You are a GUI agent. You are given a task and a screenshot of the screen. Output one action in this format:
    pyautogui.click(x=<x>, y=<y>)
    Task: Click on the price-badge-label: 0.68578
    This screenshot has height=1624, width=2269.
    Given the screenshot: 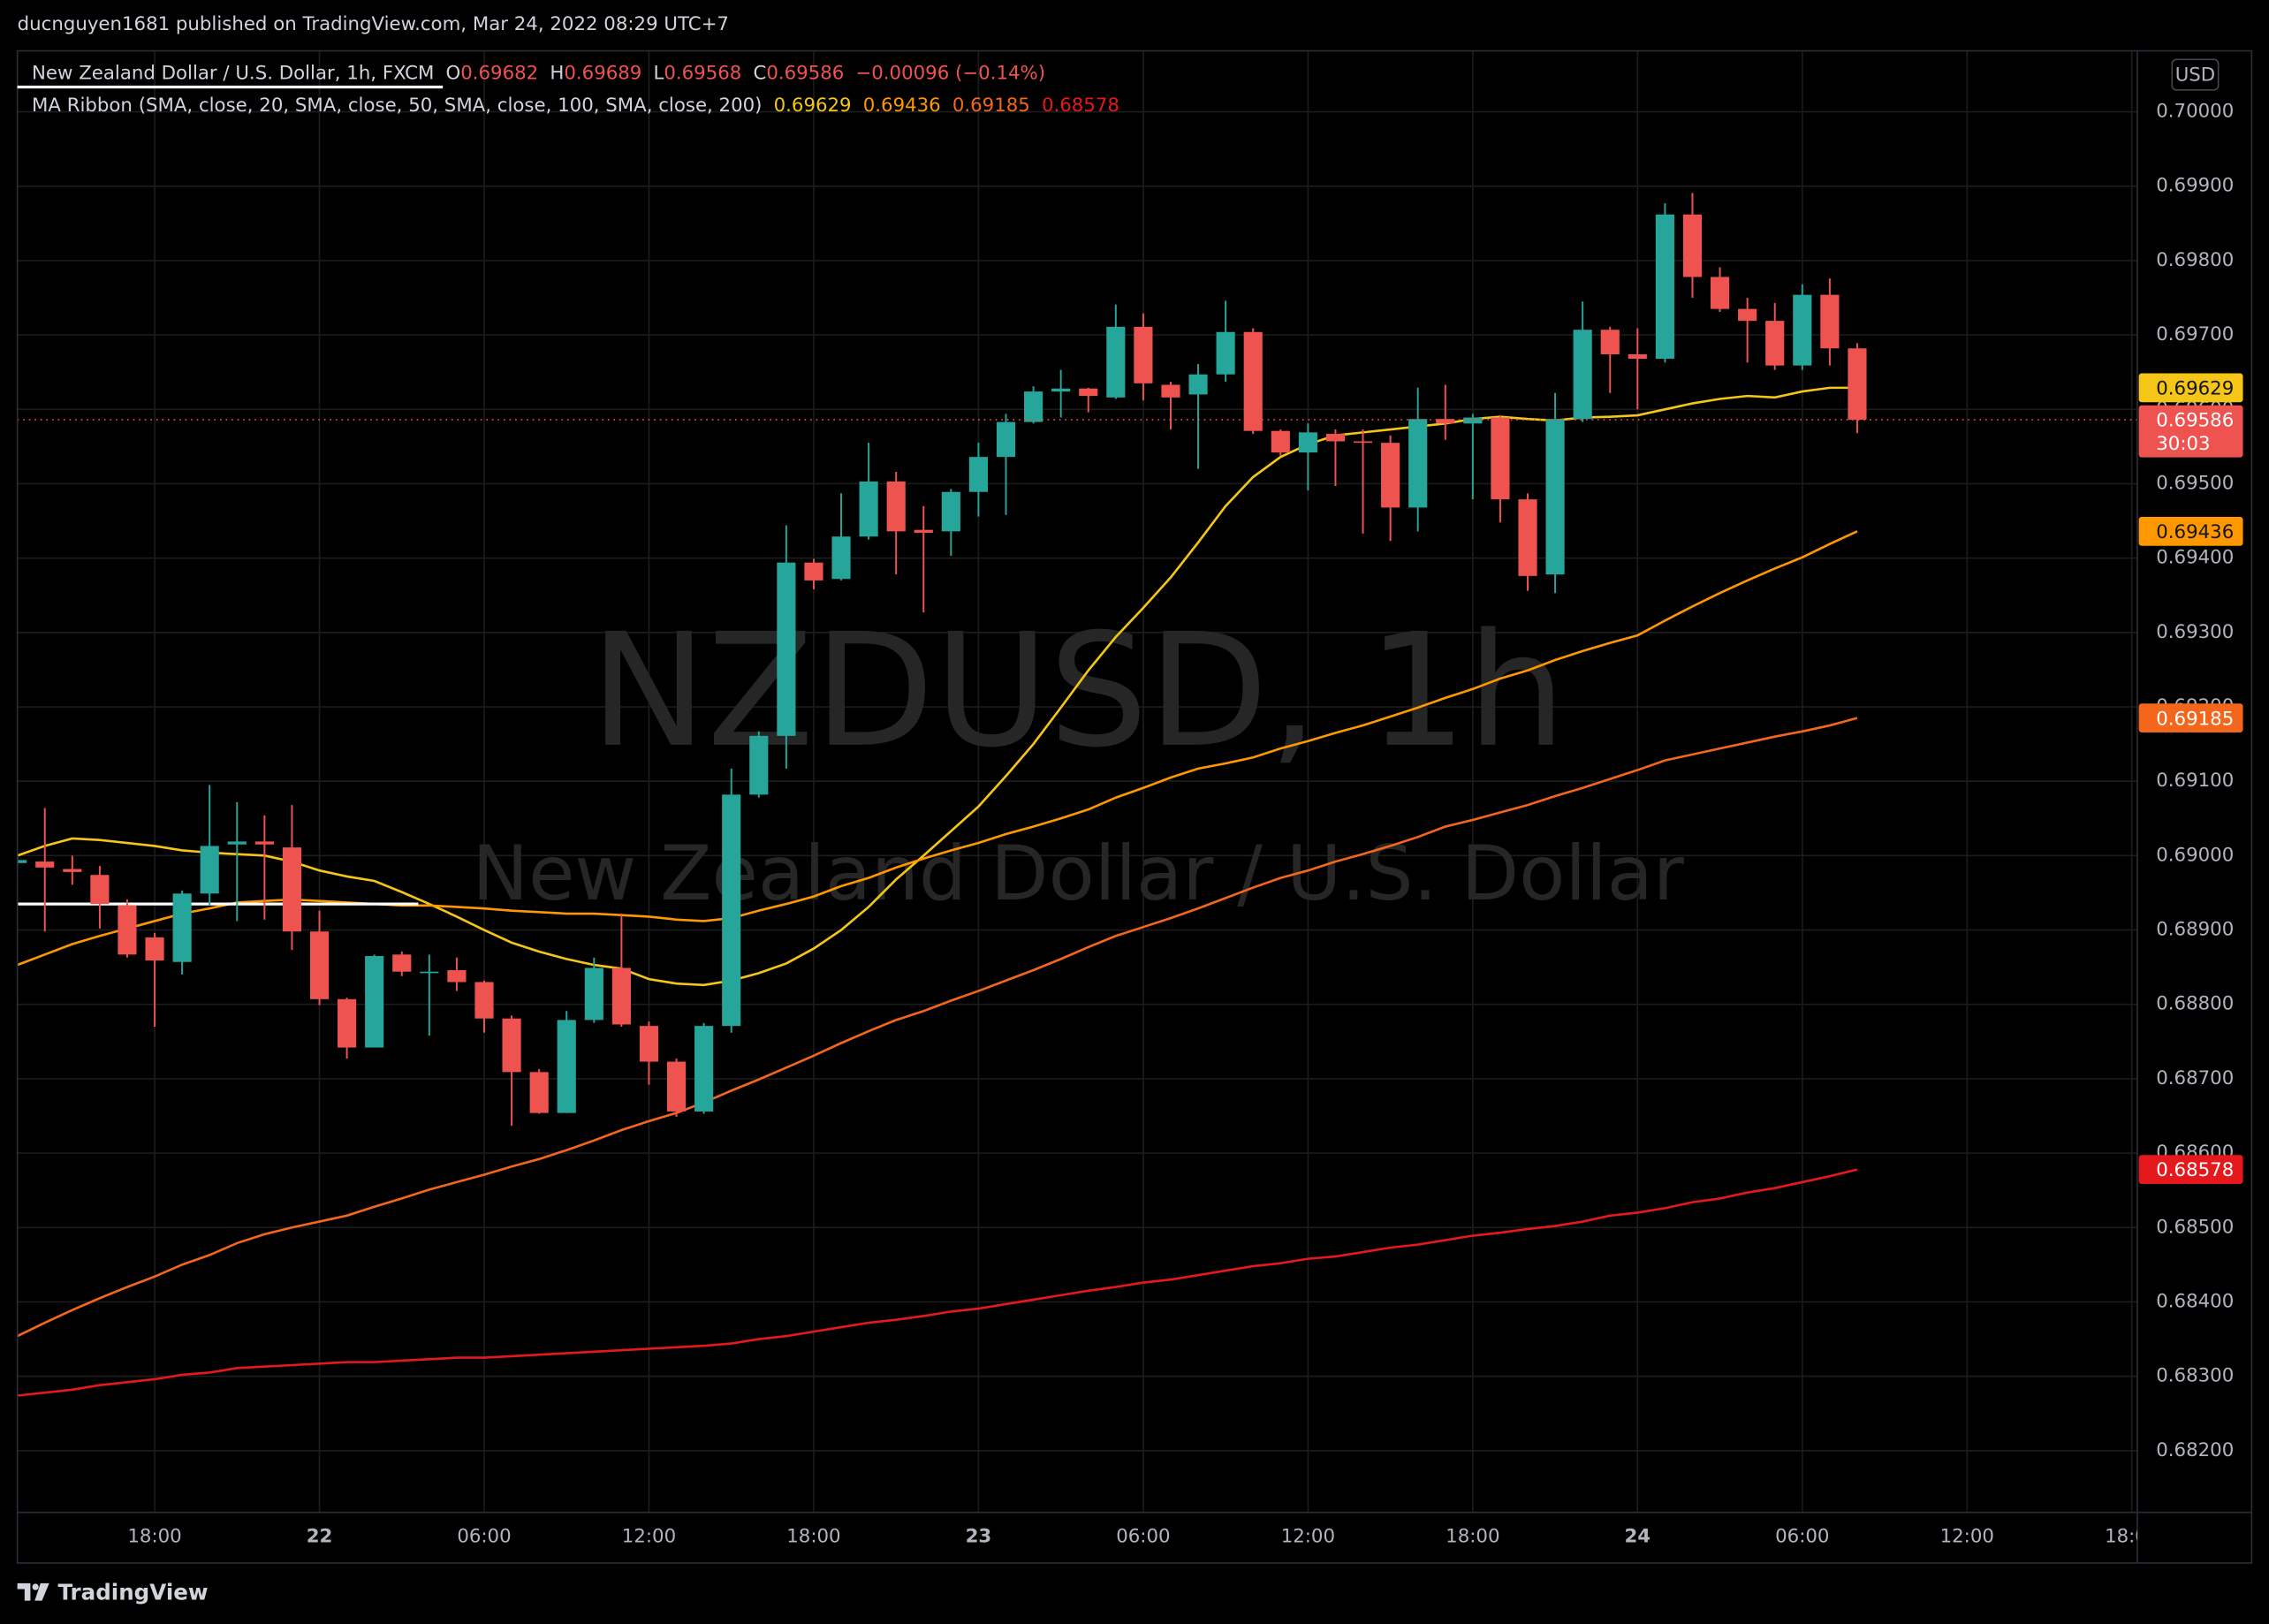 What is the action you would take?
    pyautogui.click(x=2195, y=1170)
    